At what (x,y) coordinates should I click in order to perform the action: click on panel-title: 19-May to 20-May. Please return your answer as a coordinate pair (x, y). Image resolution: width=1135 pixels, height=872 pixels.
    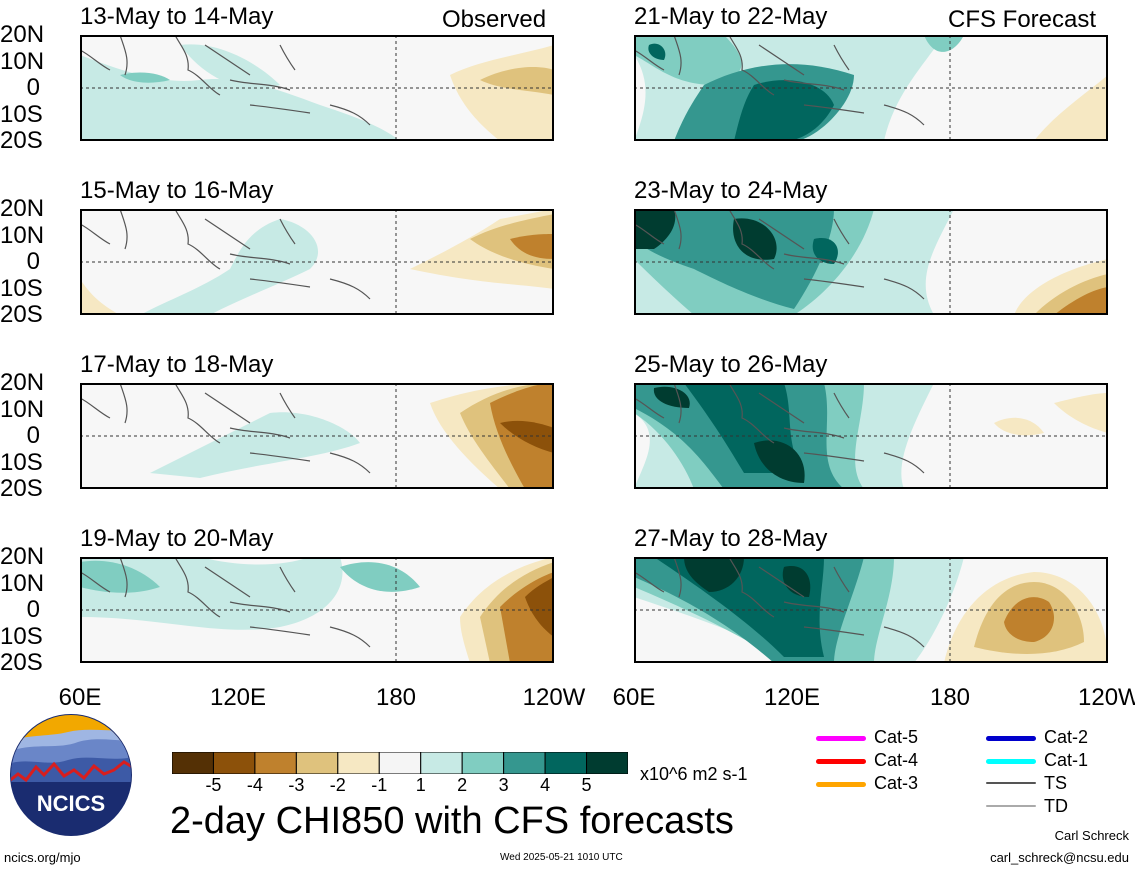
    Looking at the image, I should click on (177, 538).